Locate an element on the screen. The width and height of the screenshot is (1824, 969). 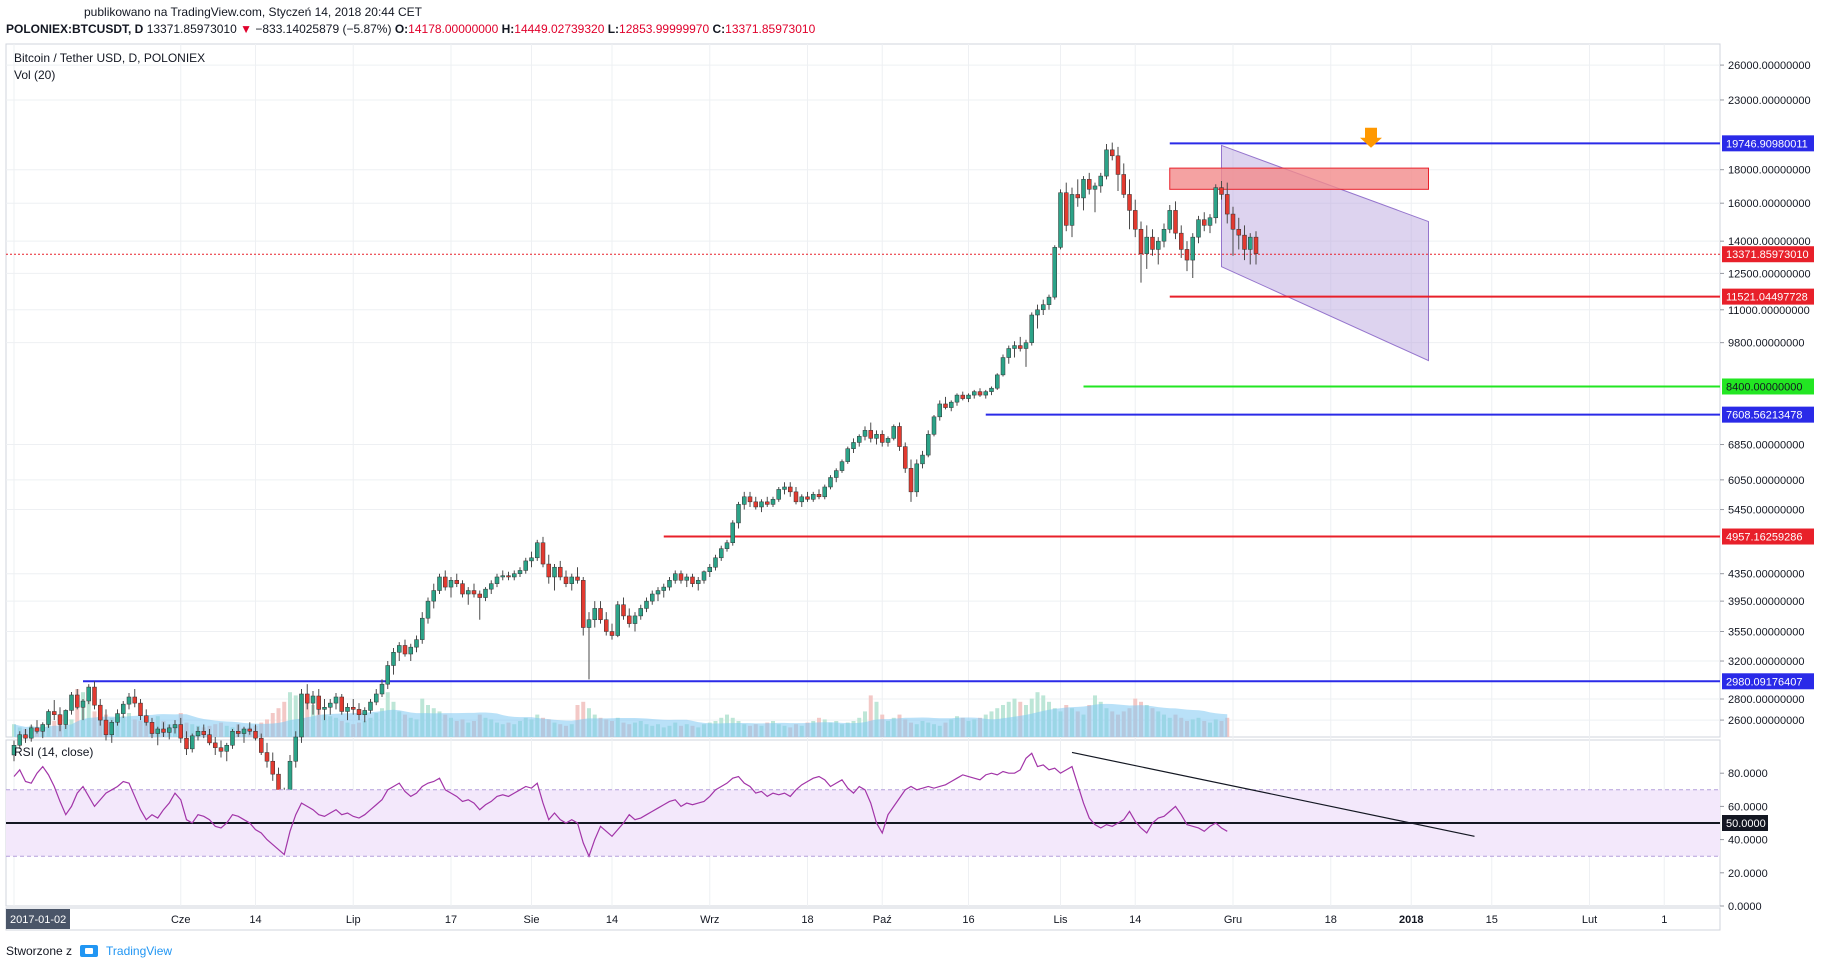
created-by-text: Stworzone z is located at coordinates (39, 951).